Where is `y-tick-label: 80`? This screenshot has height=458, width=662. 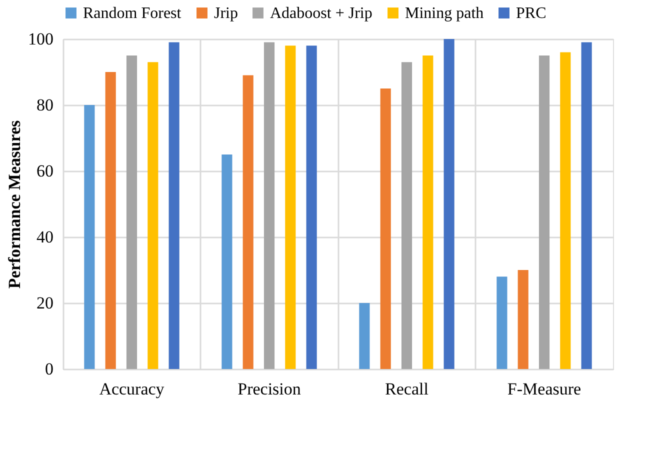
y-tick-label: 80 is located at coordinates (45, 105).